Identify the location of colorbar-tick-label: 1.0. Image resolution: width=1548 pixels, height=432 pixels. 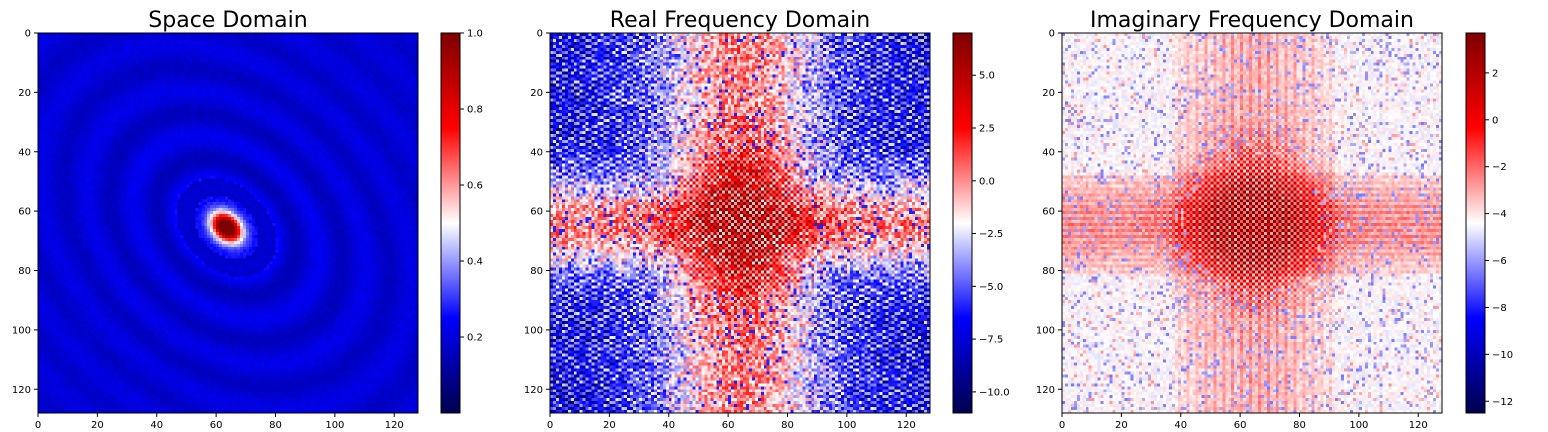
(475, 34).